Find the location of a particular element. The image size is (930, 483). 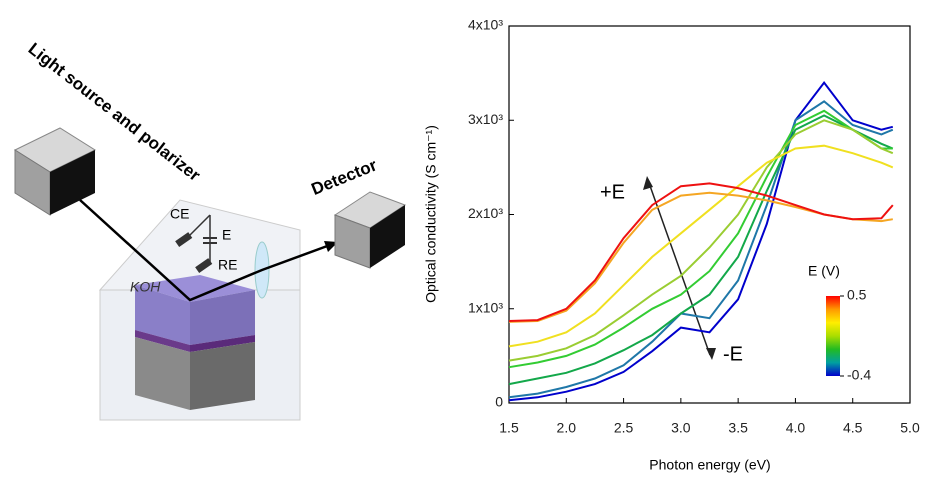

annotation: -E is located at coordinates (733, 354).